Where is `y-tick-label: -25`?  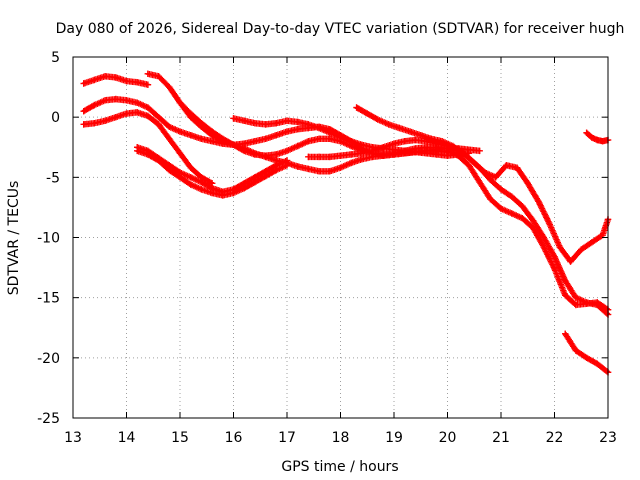 y-tick-label: -25 is located at coordinates (48, 419).